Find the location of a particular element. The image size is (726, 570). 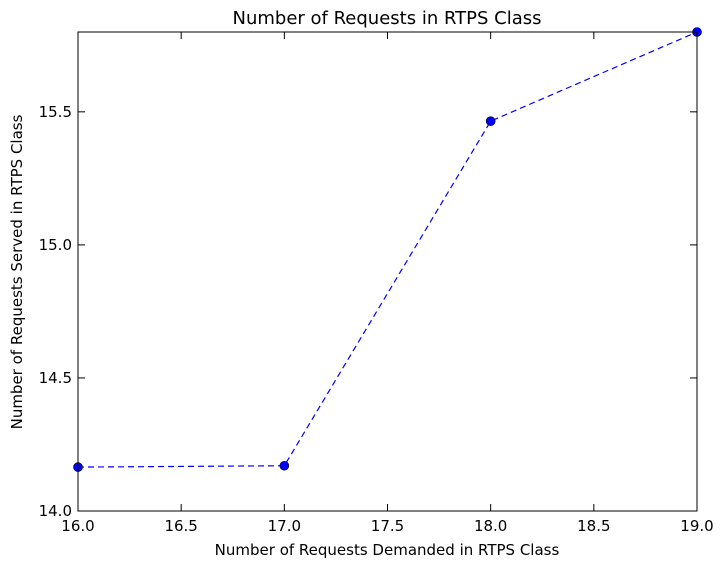

chart-title: Number of Requests in RTPS Class is located at coordinates (387, 18).